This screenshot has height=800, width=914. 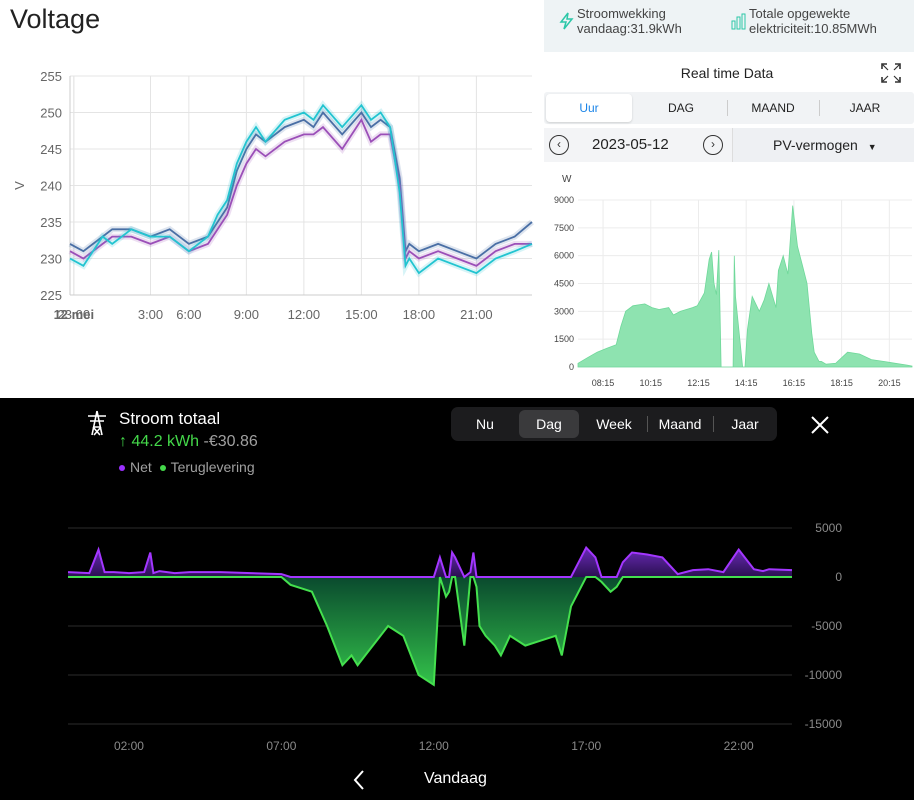 What do you see at coordinates (564, 228) in the screenshot?
I see `y-tick-label: 7500` at bounding box center [564, 228].